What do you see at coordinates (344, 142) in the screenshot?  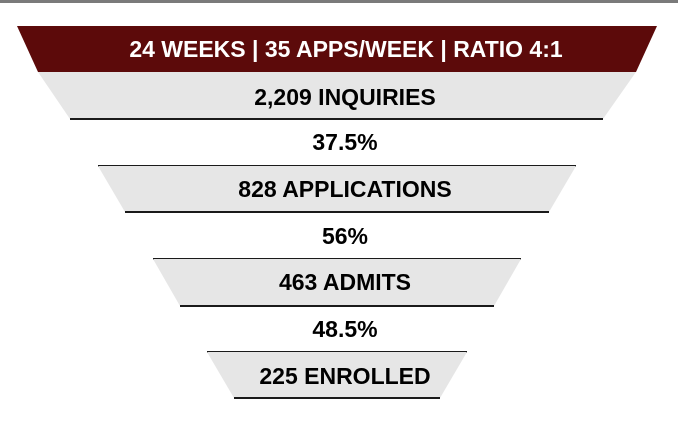 I see `conversion-rate-1: 37.5%` at bounding box center [344, 142].